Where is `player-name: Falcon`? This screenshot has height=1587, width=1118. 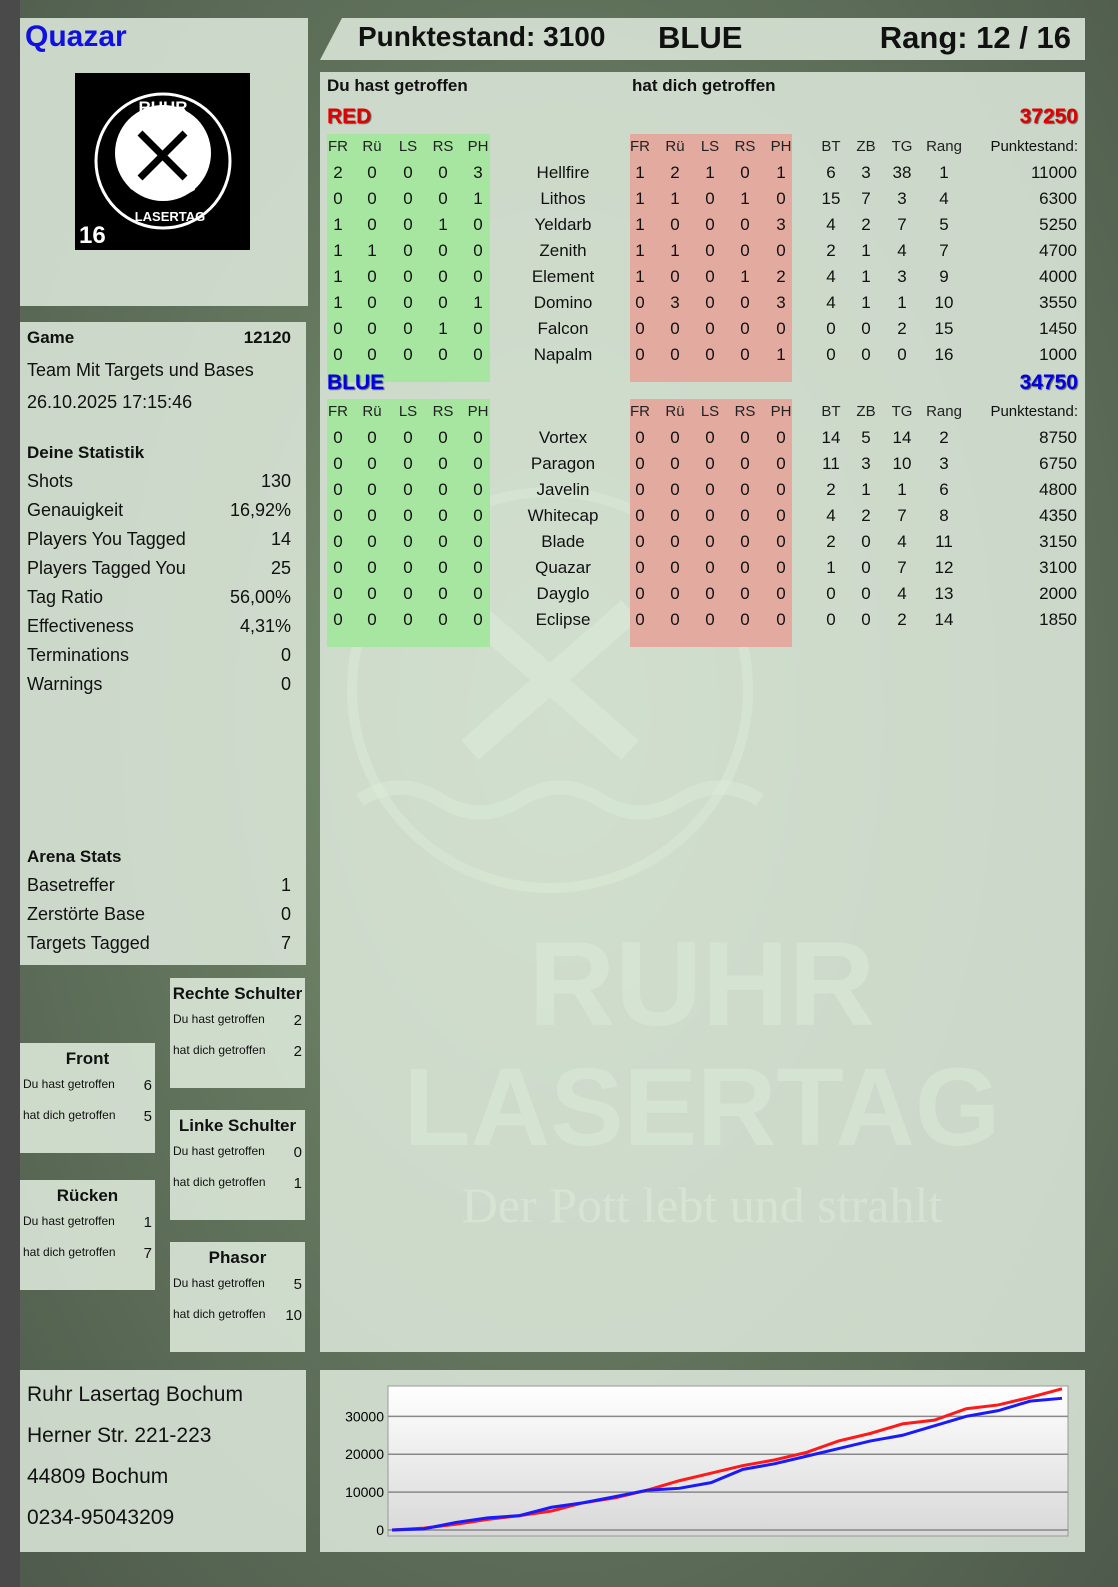
player-name: Falcon is located at coordinates (563, 328).